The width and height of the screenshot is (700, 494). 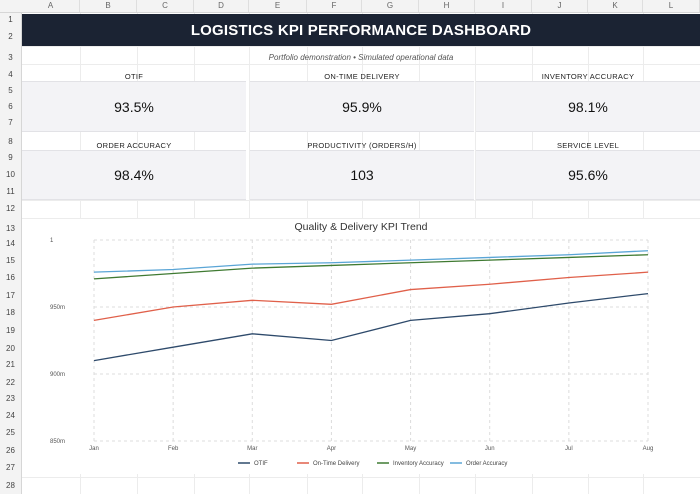 I want to click on kpi-label-service-level: SERVICE LEVEL, so click(x=588, y=145).